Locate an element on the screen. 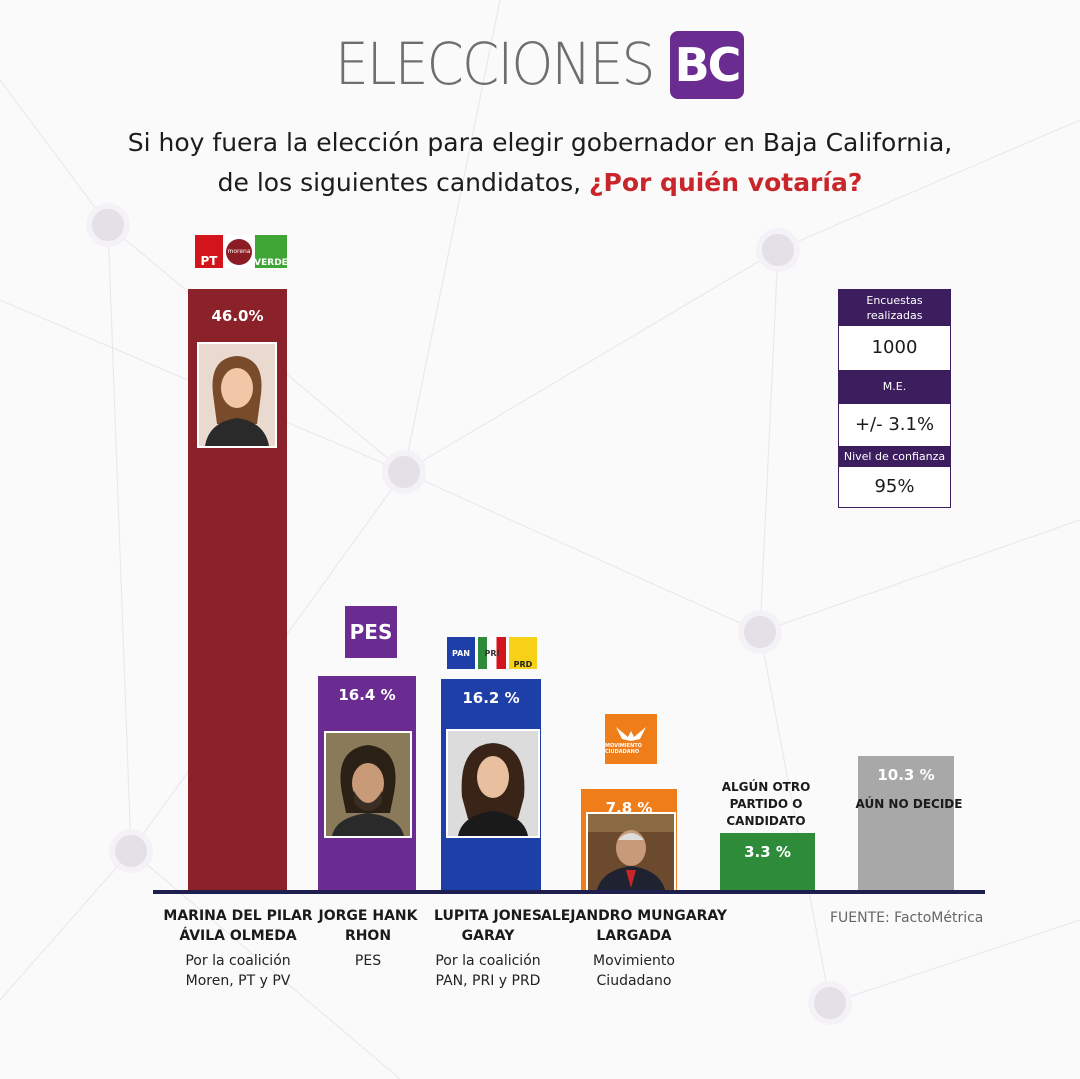 This screenshot has height=1079, width=1080. candidate-party-avila: Por la coalición Moren, PT y PV is located at coordinates (238, 971).